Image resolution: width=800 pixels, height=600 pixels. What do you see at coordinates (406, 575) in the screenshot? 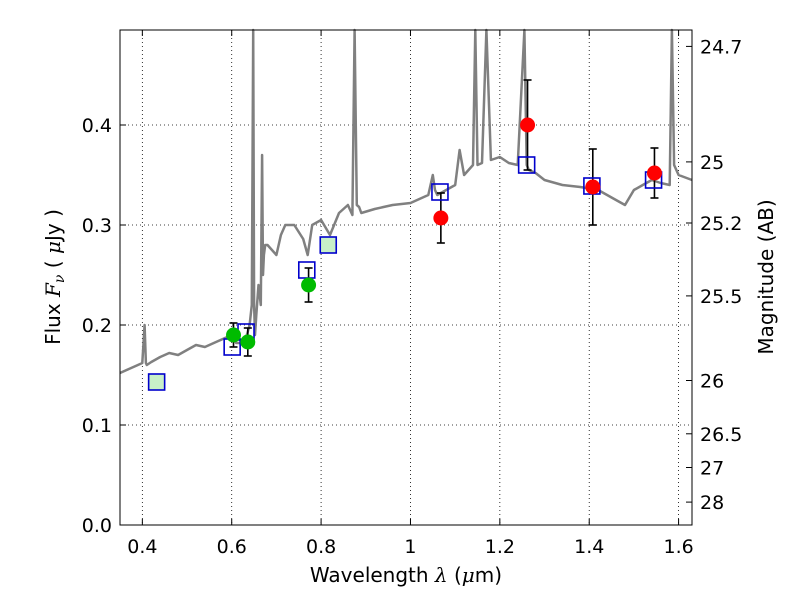
I see `x-axis-label: Wavelength λ (μm)` at bounding box center [406, 575].